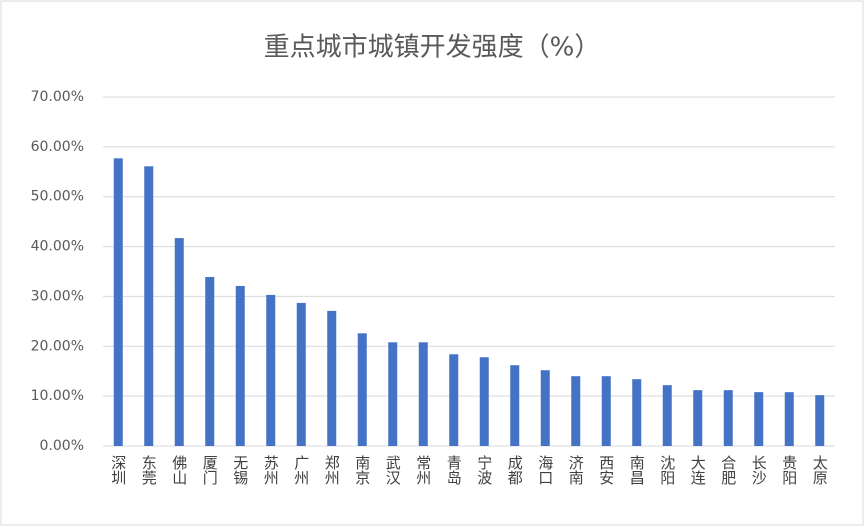 This screenshot has height=527, width=865. I want to click on x-tick-label: 深圳, so click(118, 470).